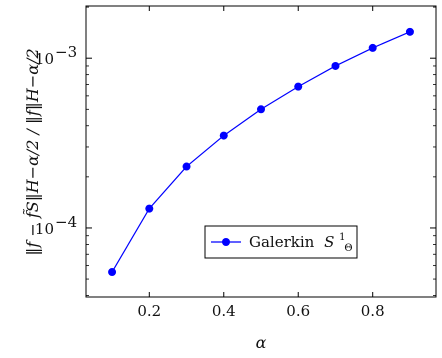 The height and width of the screenshot is (358, 442). I want to click on x-tick-label: 0.2, so click(149, 311).